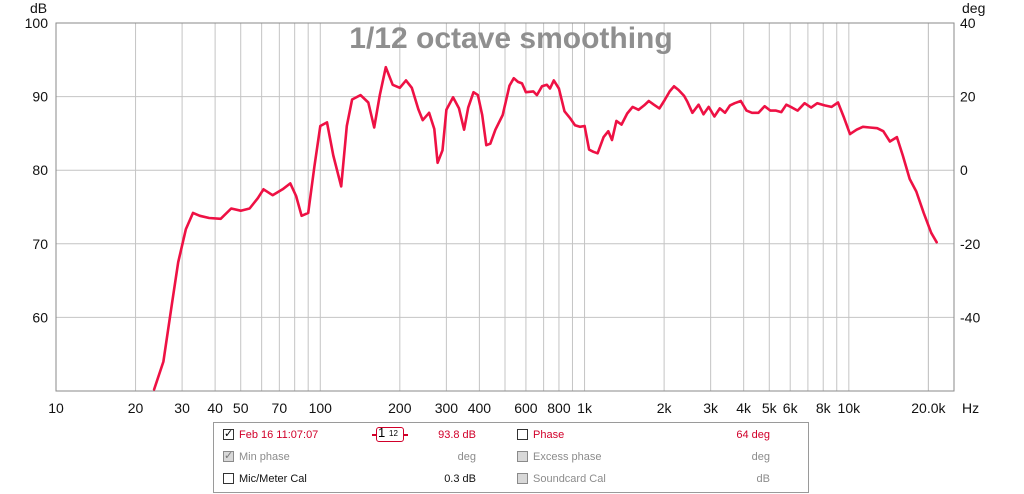  Describe the element at coordinates (549, 435) in the screenshot. I see `phase-label: Phase` at that location.